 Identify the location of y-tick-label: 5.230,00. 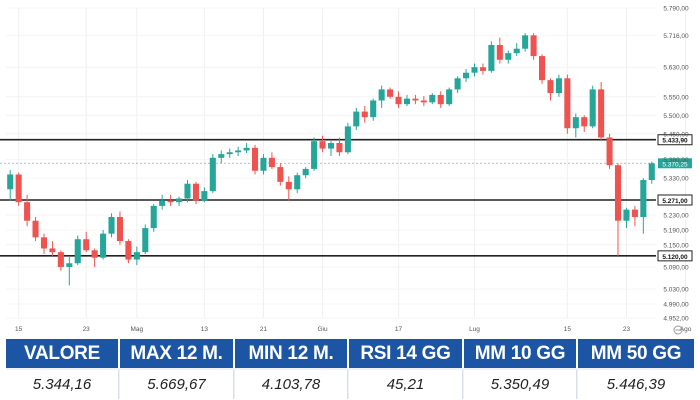
(676, 216).